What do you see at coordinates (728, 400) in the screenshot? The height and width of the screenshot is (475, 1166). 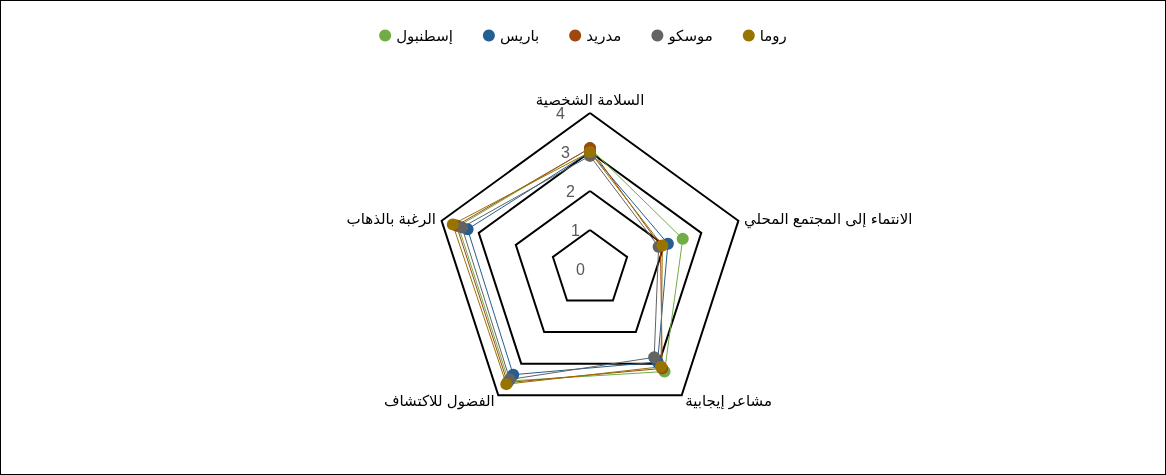 I see `spoke-label: مشاعر إيجابية` at bounding box center [728, 400].